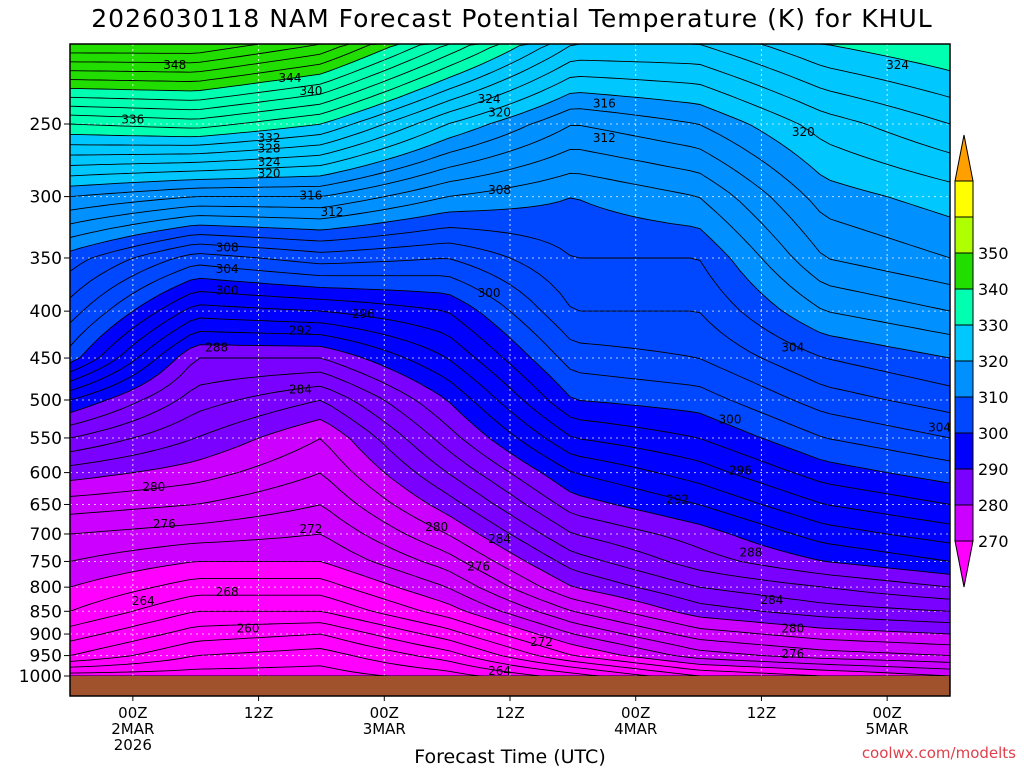  I want to click on contour-label: 292, so click(677, 500).